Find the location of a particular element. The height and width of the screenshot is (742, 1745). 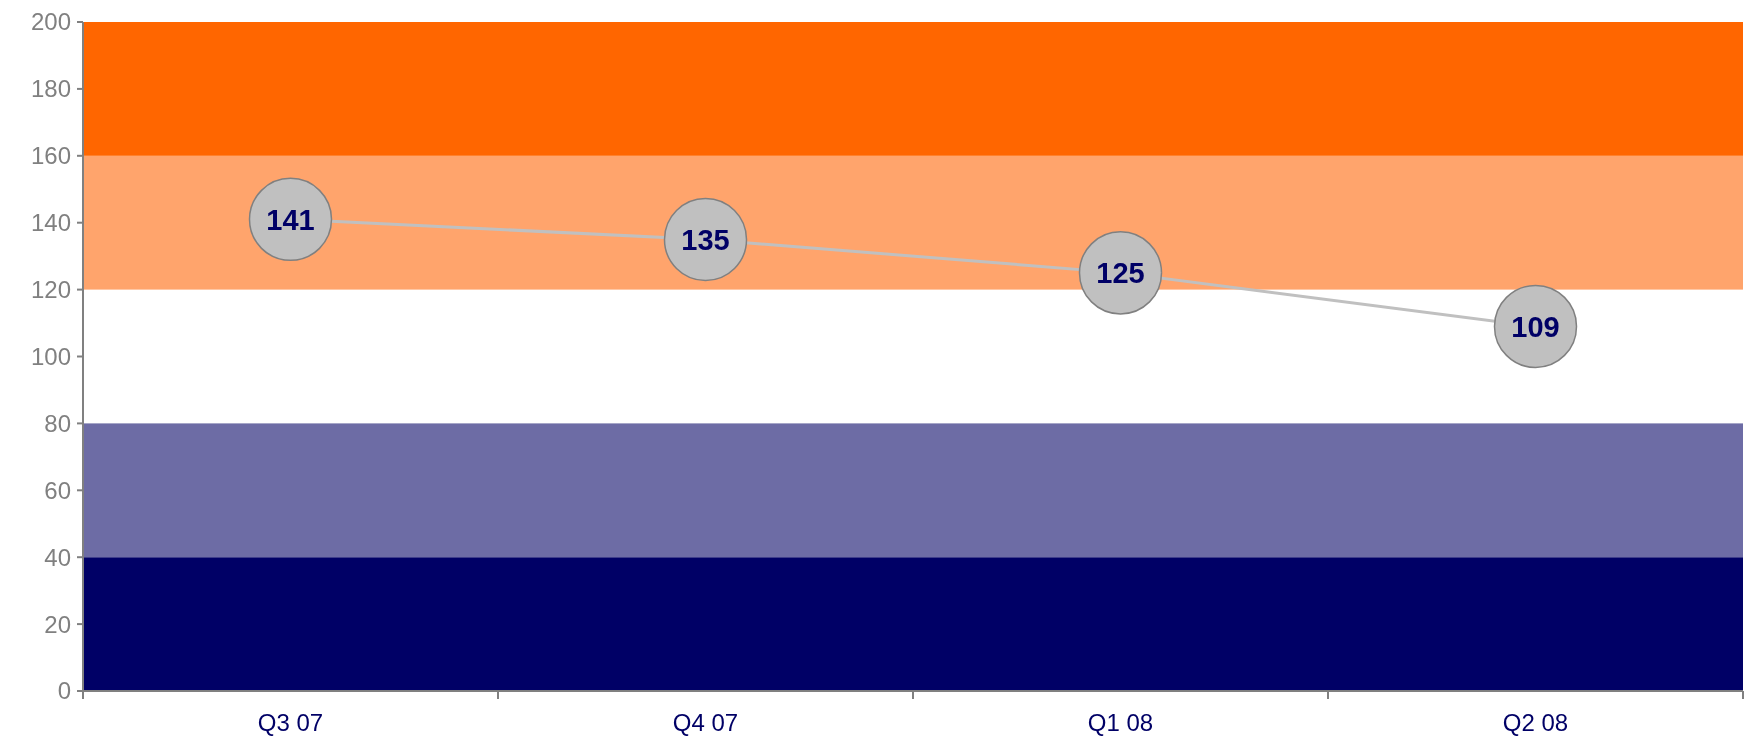

x-tick-label: Q3 07 is located at coordinates (290, 722).